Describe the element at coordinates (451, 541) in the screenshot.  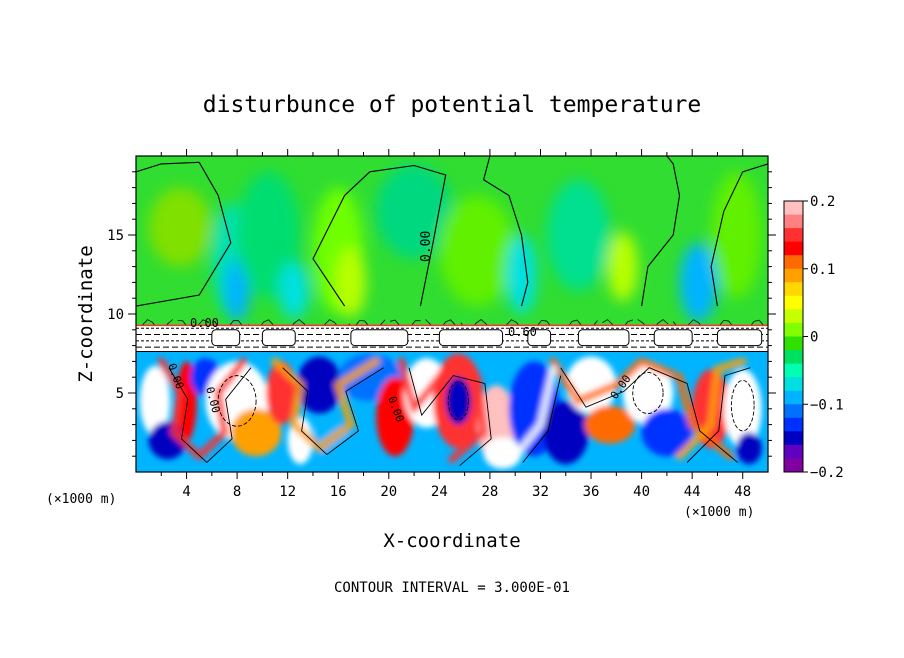
I see `x-axis-title: X-coordinate` at that location.